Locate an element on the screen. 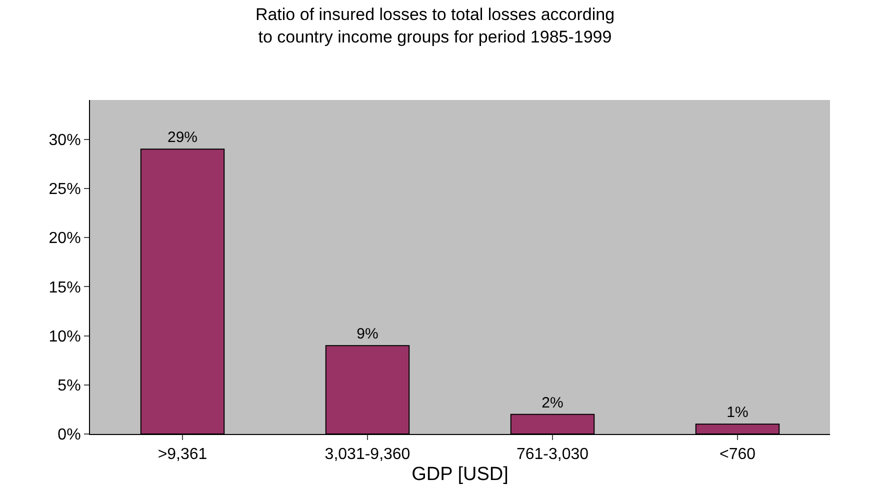 This screenshot has height=504, width=870. chart-title: Ratio of insured losses to total losses according to country income groups for period 1985-1999 is located at coordinates (435, 25).